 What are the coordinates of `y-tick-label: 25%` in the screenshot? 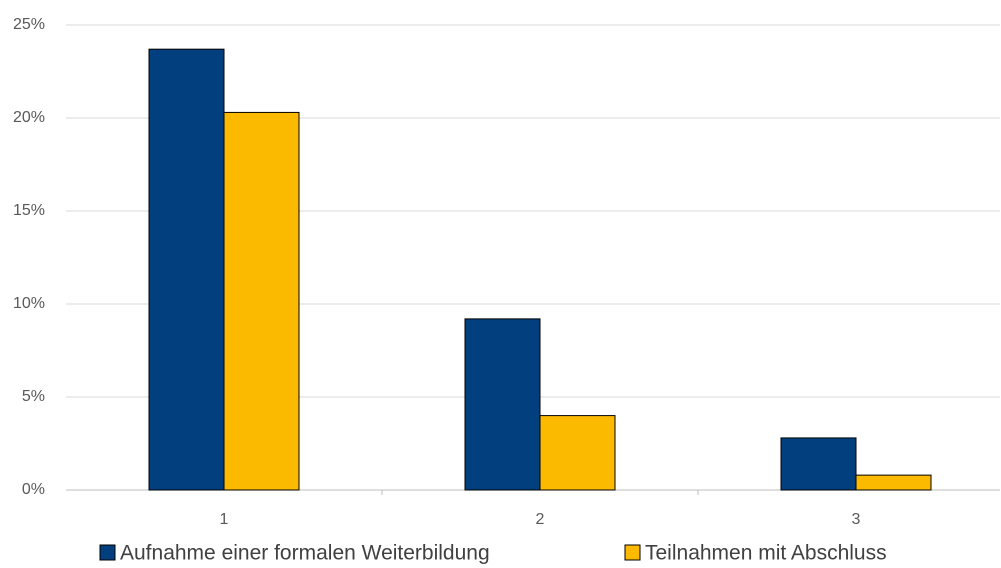 It's located at (29, 24).